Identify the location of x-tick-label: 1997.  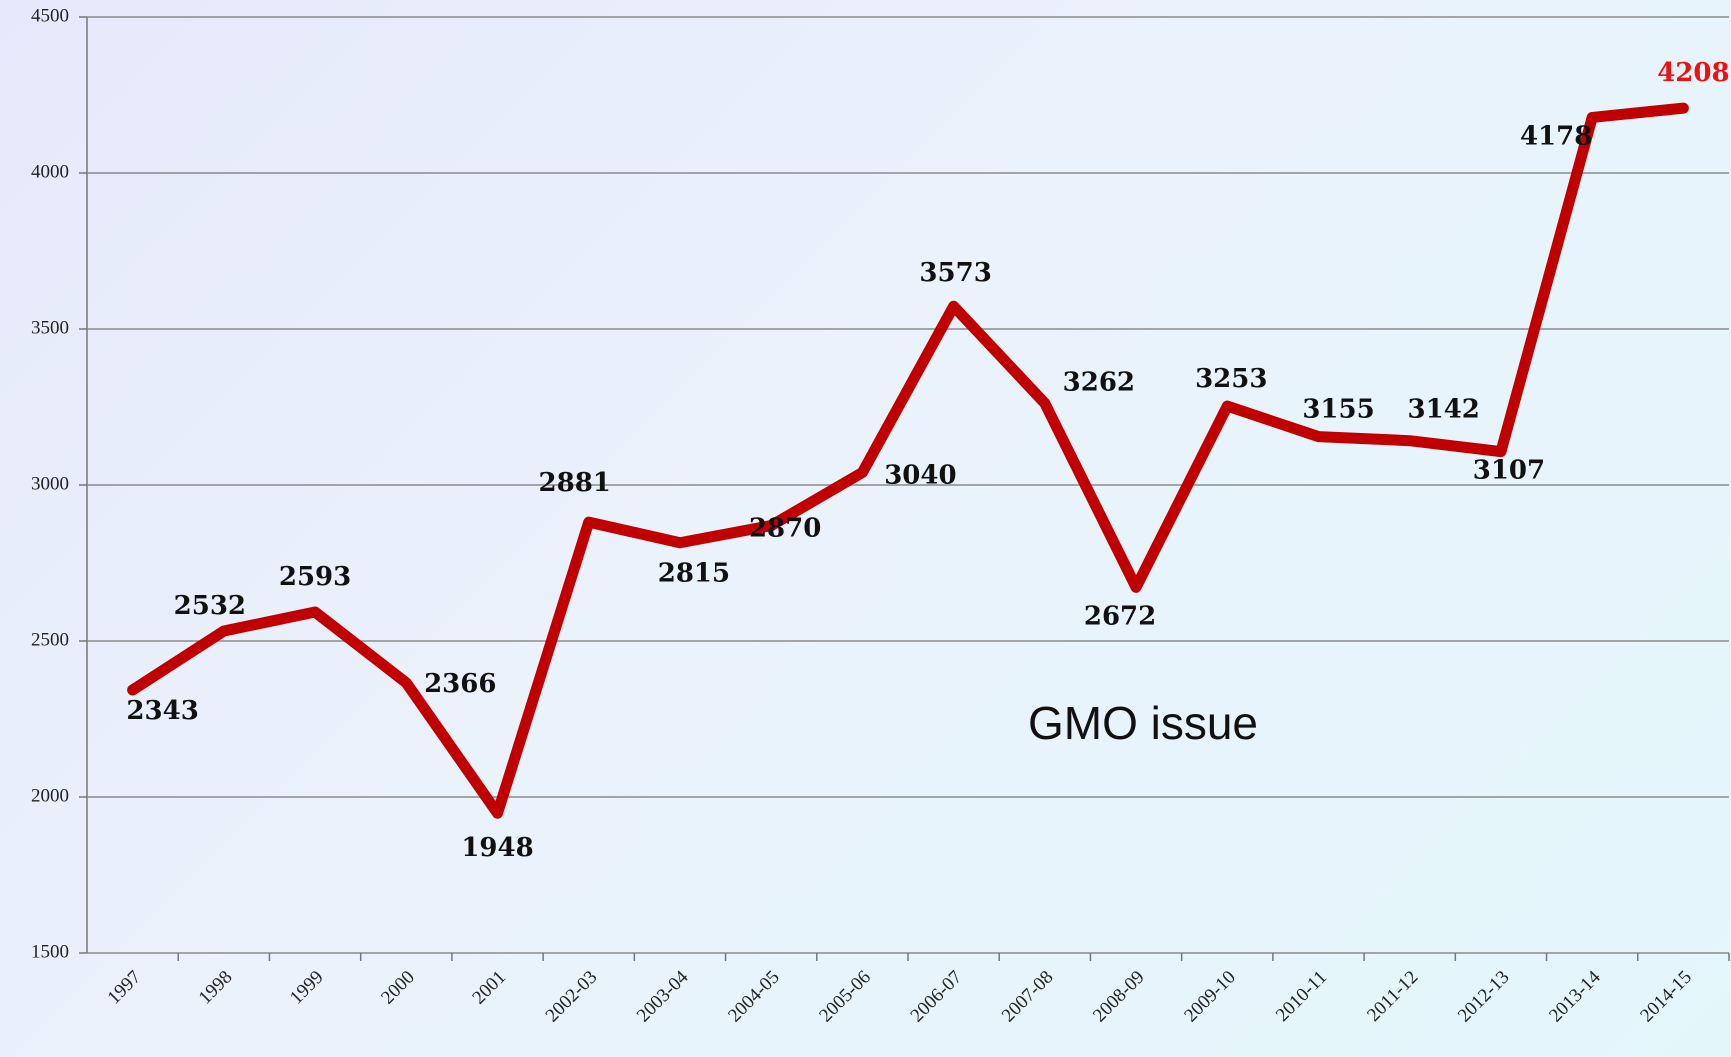
(125, 988).